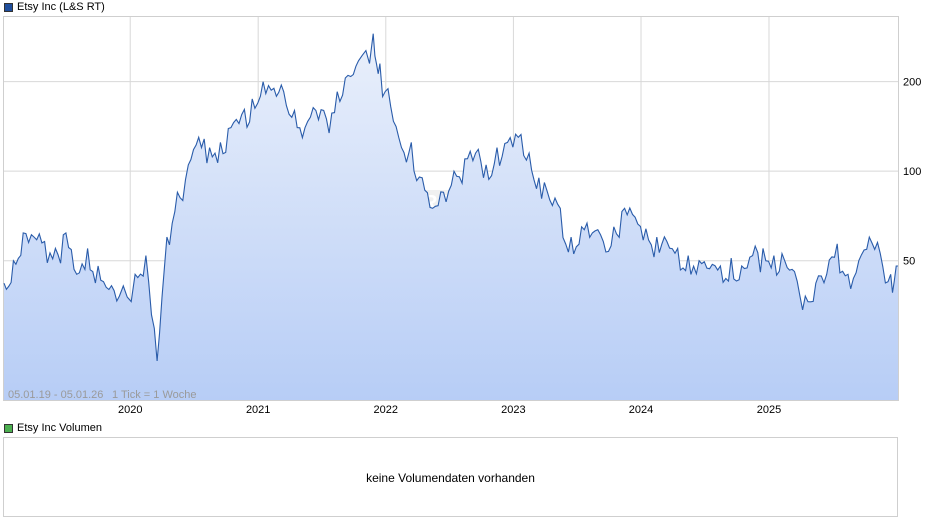  I want to click on tick-interval-text: 1 Tick = 1 Woche, so click(154, 395).